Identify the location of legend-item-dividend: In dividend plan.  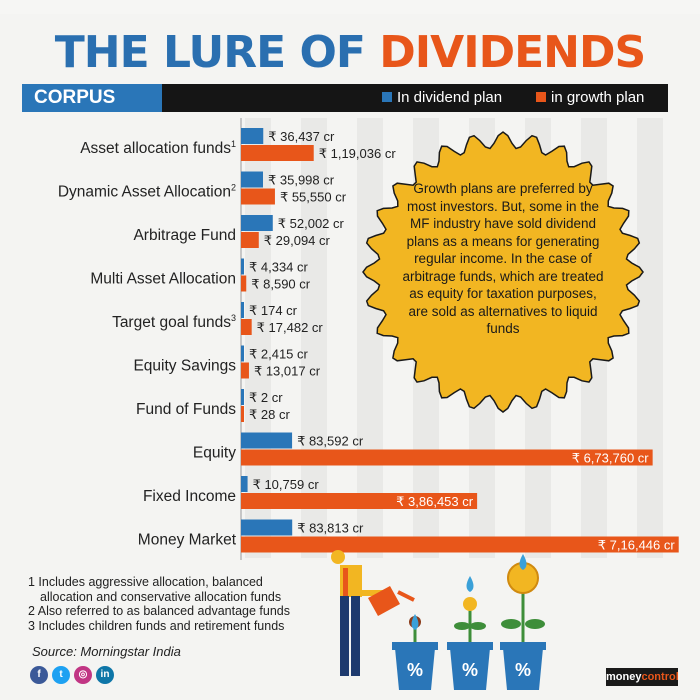
(442, 98).